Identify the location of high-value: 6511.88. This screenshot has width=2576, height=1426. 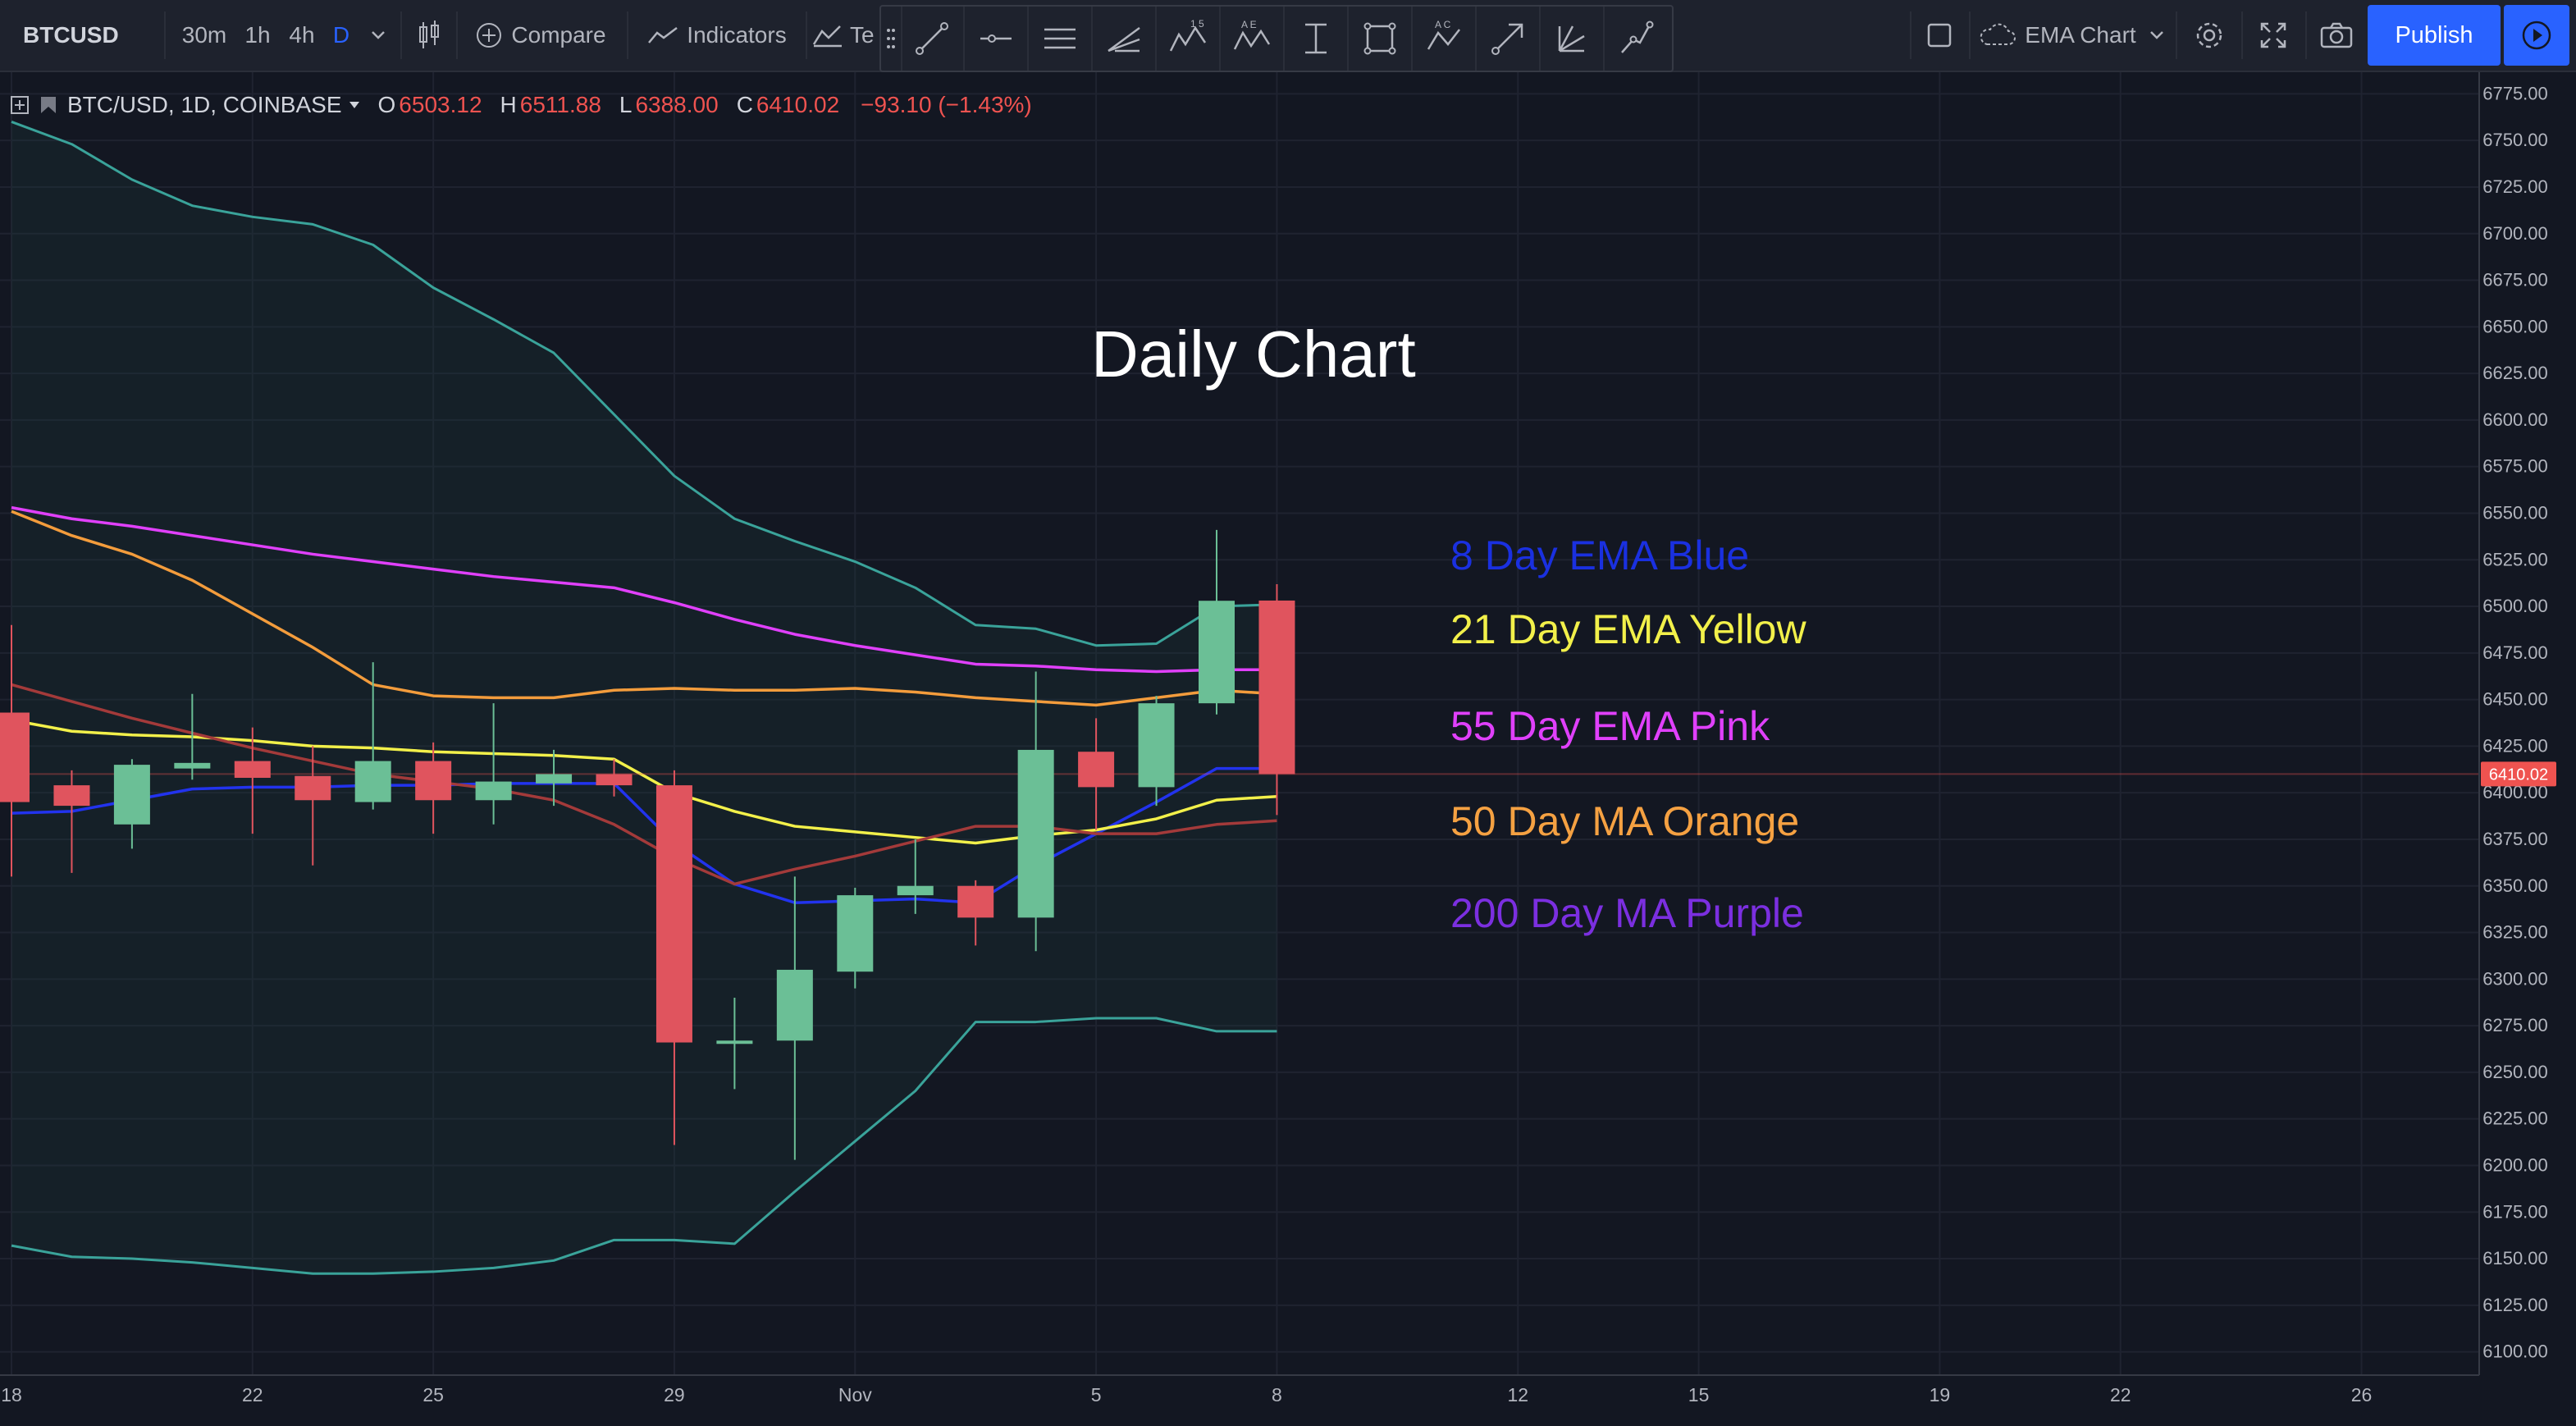
(560, 105).